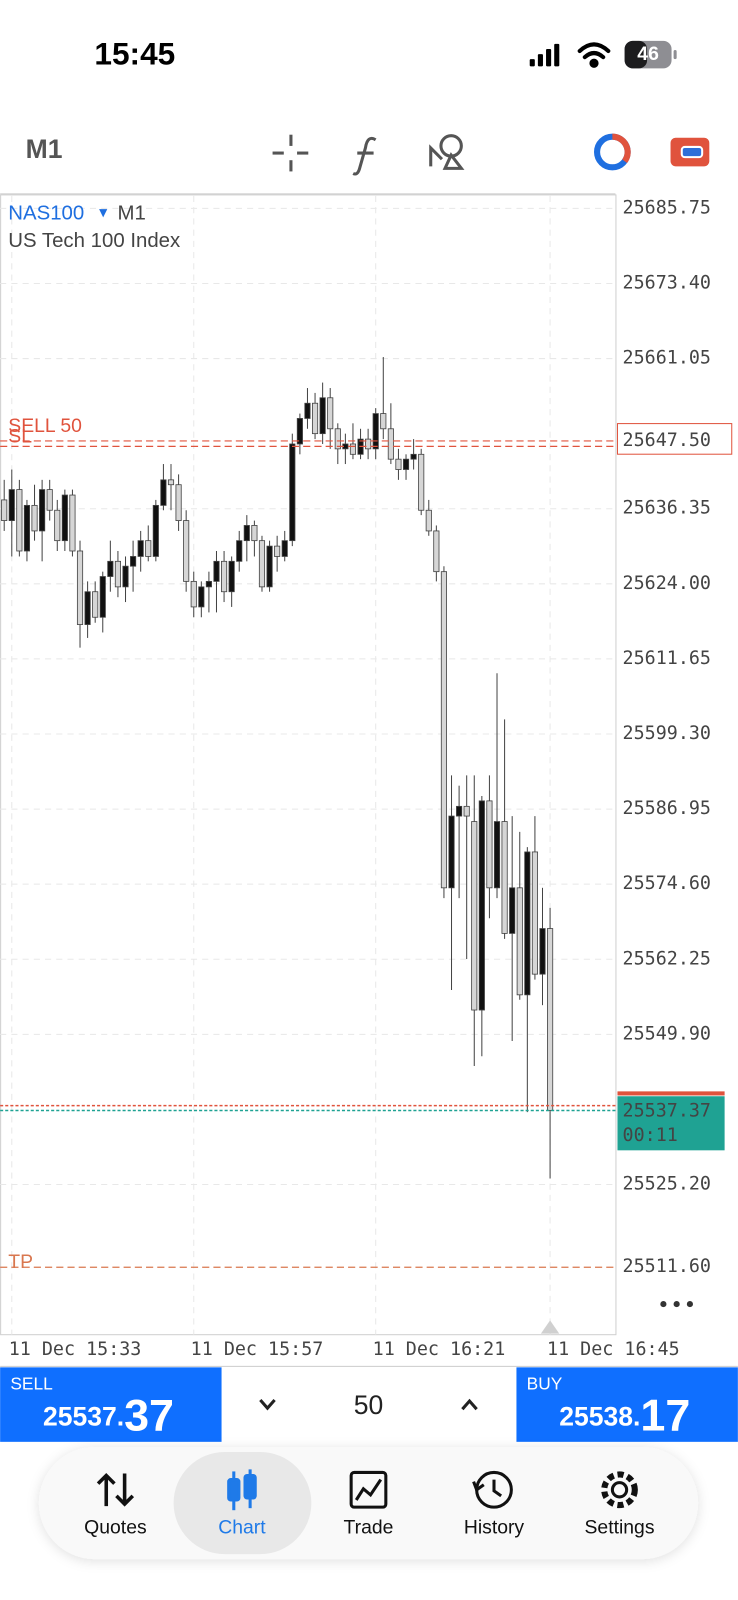 This screenshot has width=738, height=1600. I want to click on crosshair-button, so click(290, 153).